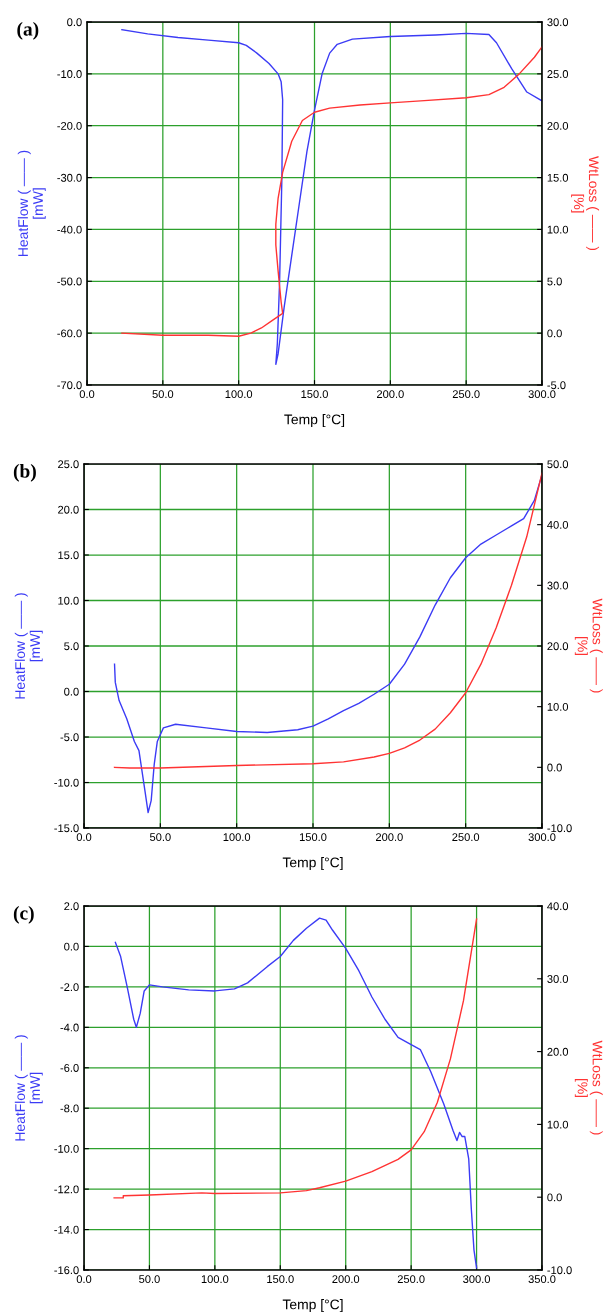 This screenshot has width=616, height=1314. Describe the element at coordinates (68, 464) in the screenshot. I see `y-tick-label: 25.0` at that location.